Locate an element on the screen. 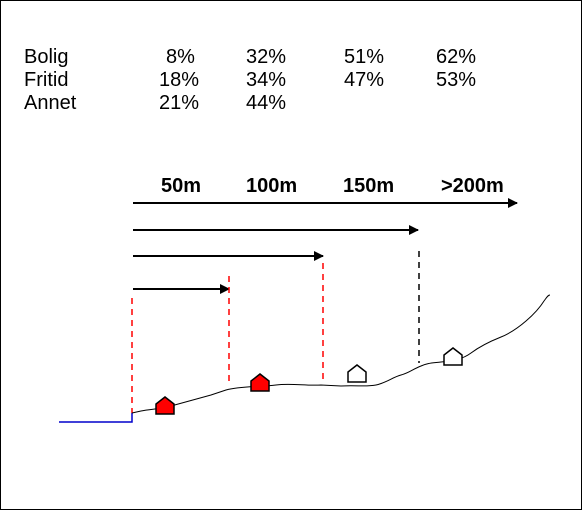 The height and width of the screenshot is (510, 582). distance-label-200m: >200m is located at coordinates (472, 186).